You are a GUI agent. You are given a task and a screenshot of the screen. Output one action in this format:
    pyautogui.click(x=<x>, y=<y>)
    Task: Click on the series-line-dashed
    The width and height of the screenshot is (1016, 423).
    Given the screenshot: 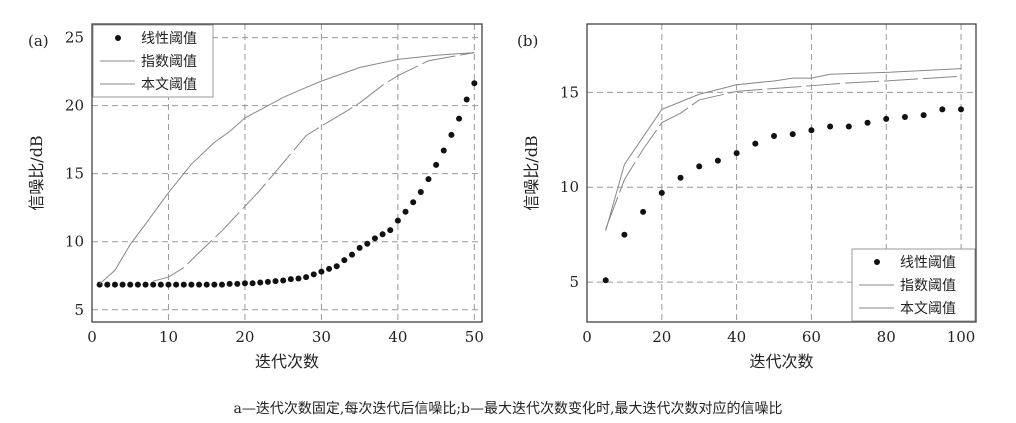 What is the action you would take?
    pyautogui.click(x=783, y=152)
    